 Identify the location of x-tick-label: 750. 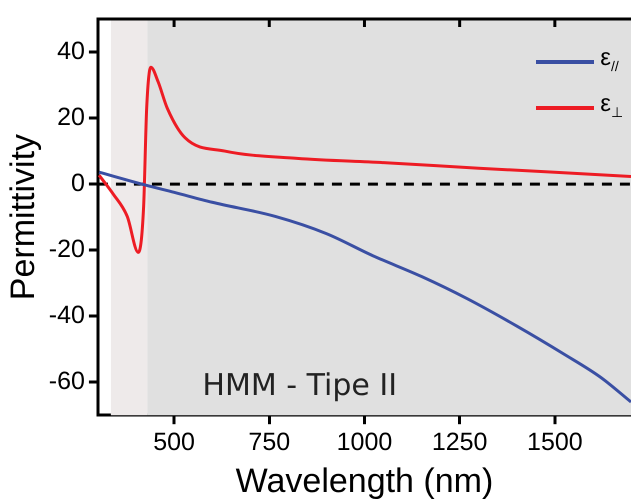
(269, 442).